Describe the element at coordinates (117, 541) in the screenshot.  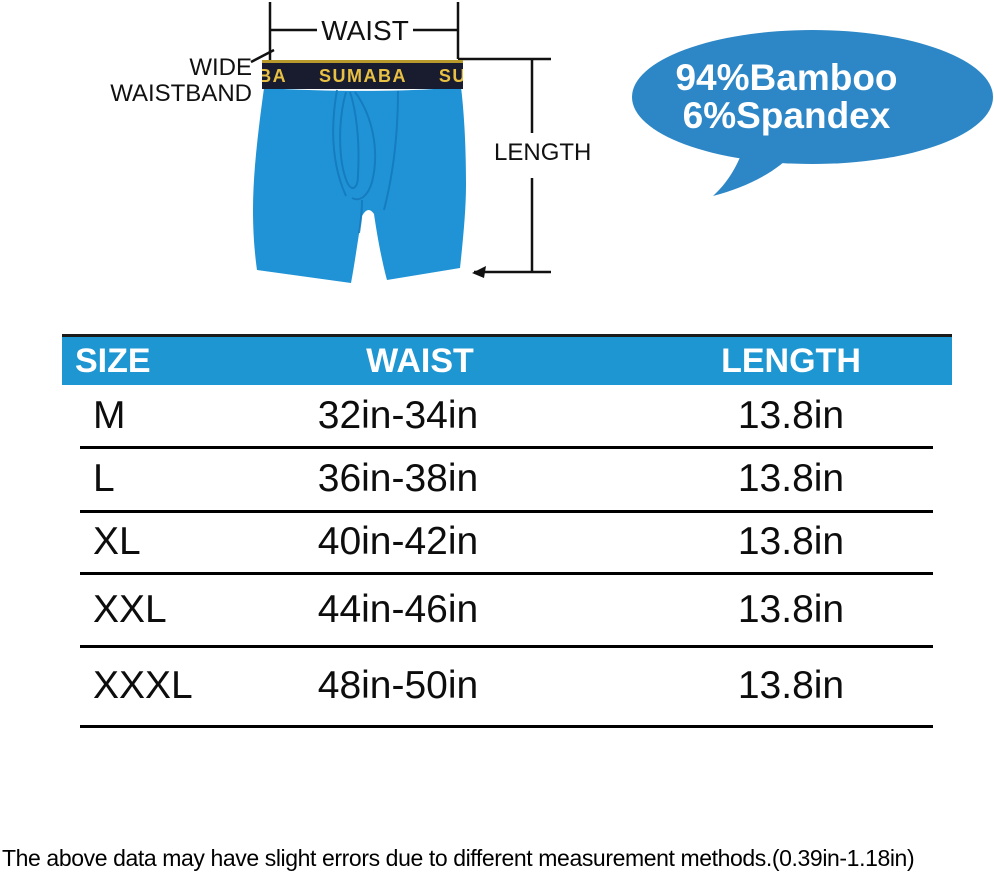
I see `size-cell: XL` at that location.